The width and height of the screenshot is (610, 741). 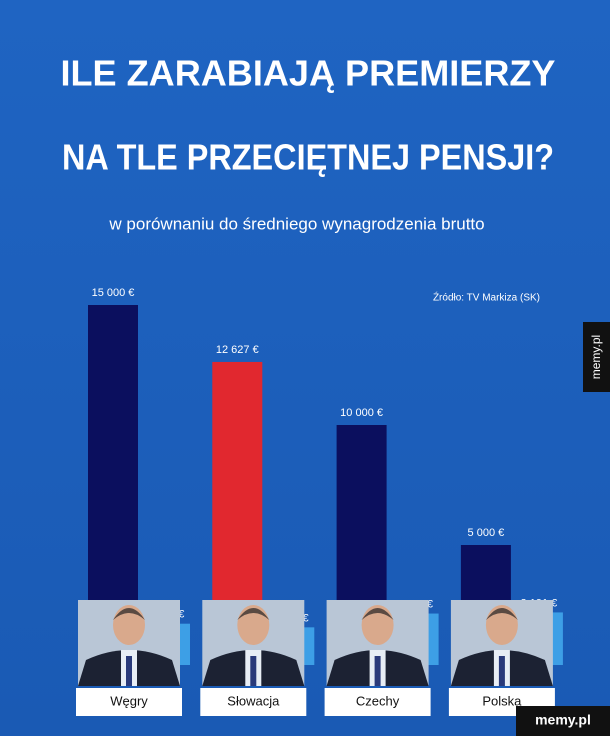 What do you see at coordinates (486, 297) in the screenshot?
I see `source: Źródło: TV Markiza (SK)` at bounding box center [486, 297].